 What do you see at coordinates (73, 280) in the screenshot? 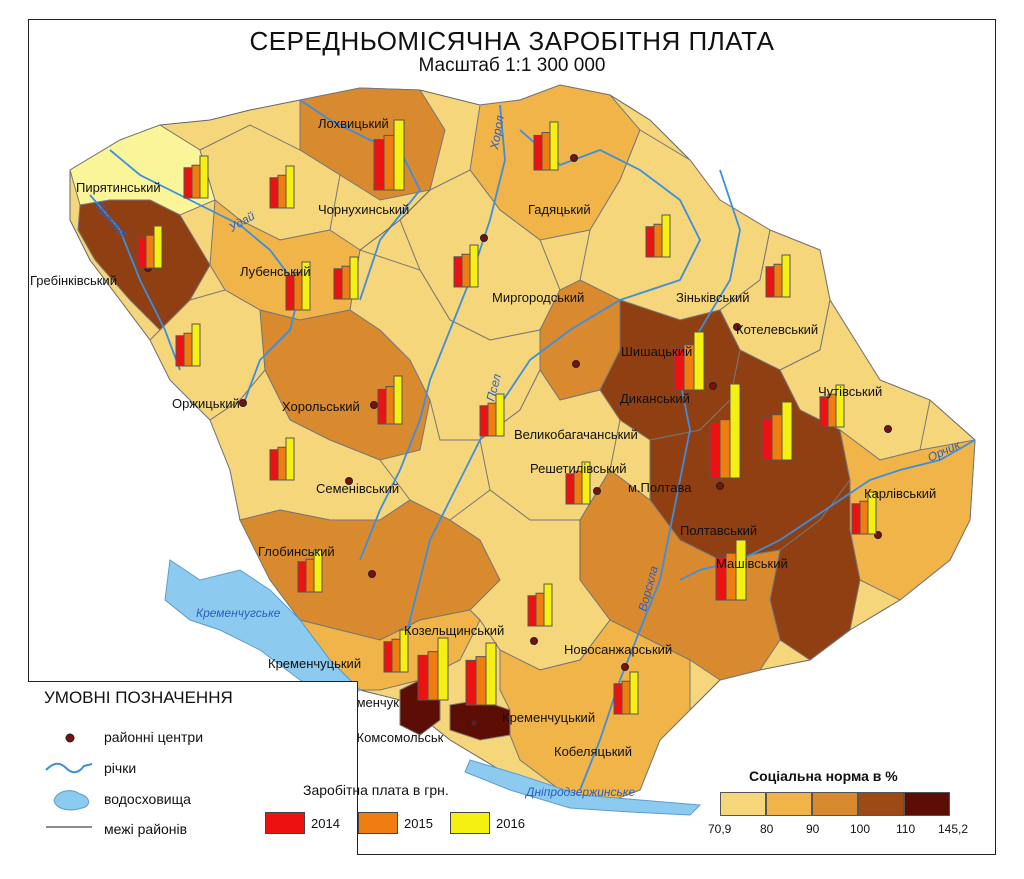
I see `label-hrebinka: Гребінківський` at bounding box center [73, 280].